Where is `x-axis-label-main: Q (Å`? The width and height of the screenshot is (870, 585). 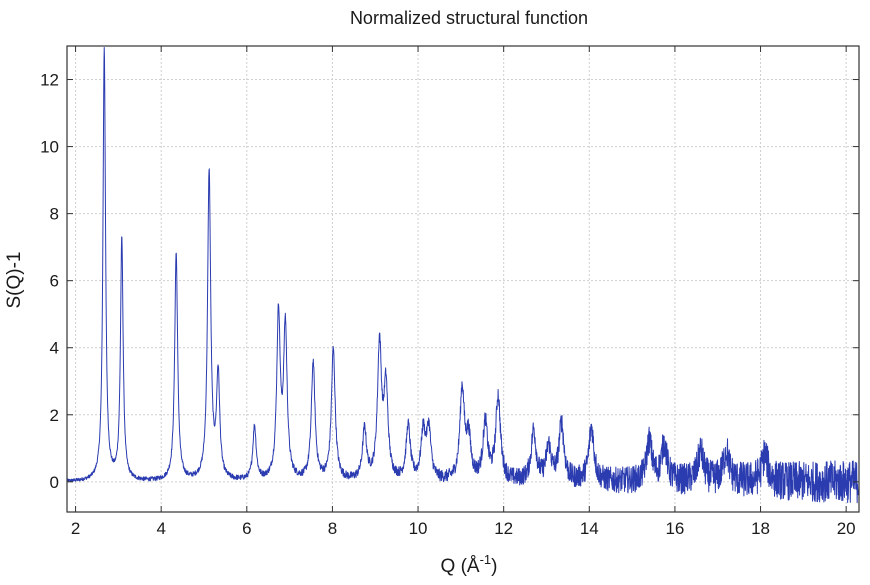 x-axis-label-main: Q (Å is located at coordinates (460, 566).